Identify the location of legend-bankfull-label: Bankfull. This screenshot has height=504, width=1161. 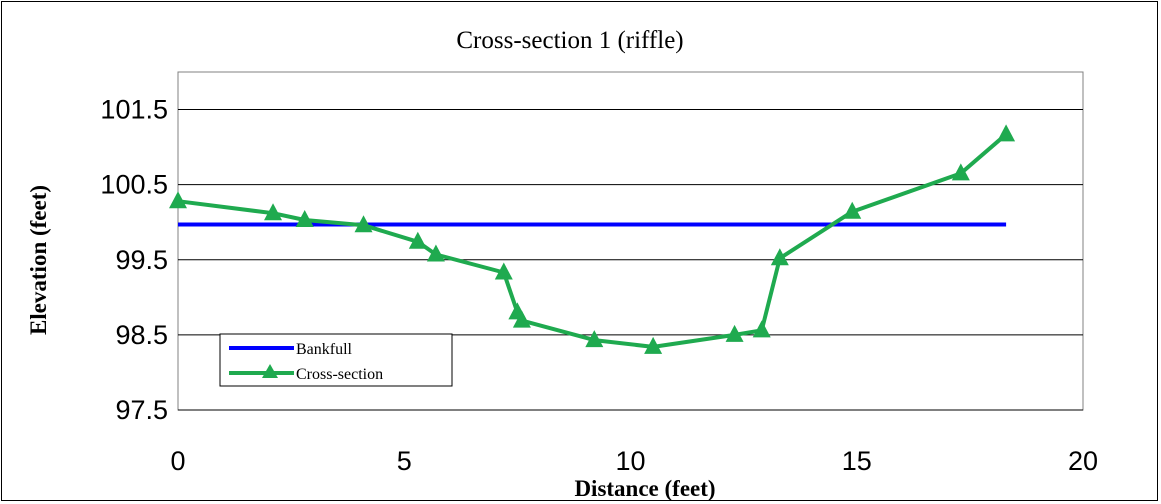
(324, 349).